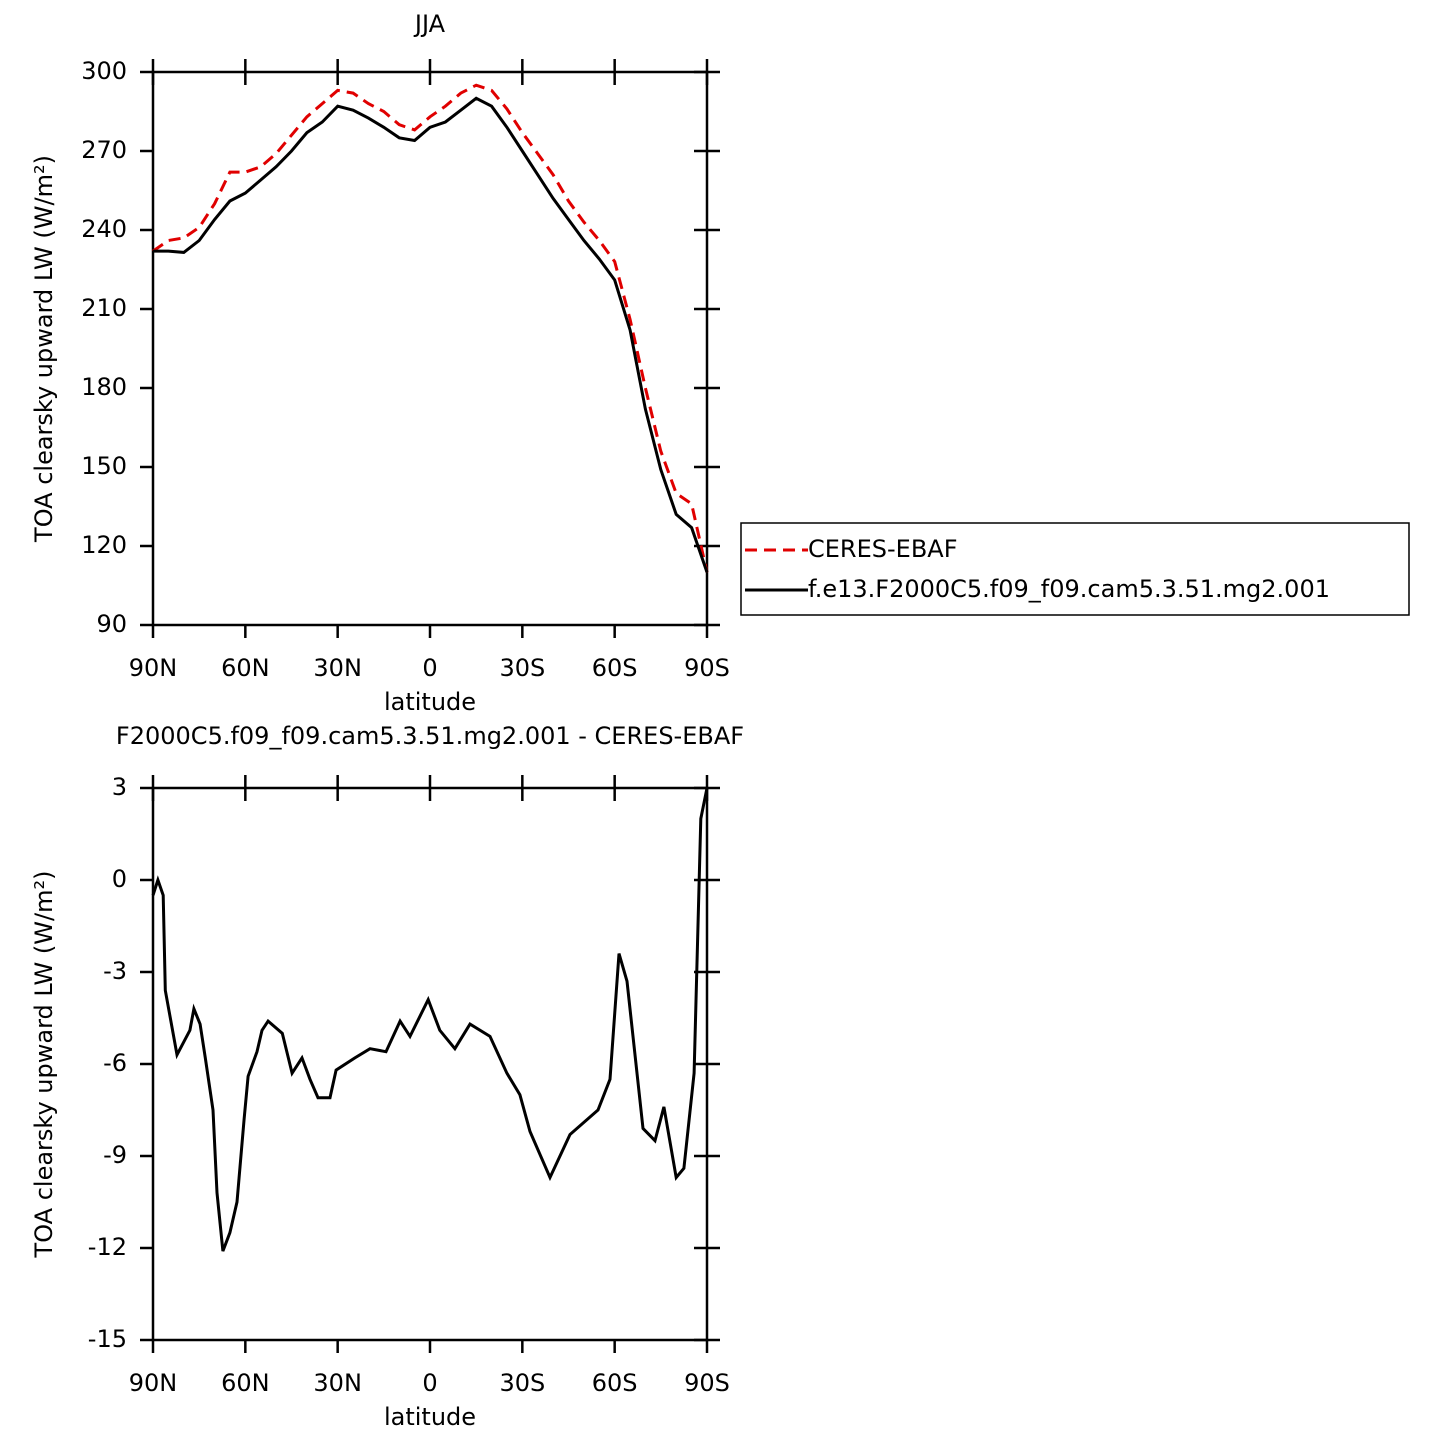 Image resolution: width=1441 pixels, height=1441 pixels. I want to click on y-tick-label: 240, so click(104, 229).